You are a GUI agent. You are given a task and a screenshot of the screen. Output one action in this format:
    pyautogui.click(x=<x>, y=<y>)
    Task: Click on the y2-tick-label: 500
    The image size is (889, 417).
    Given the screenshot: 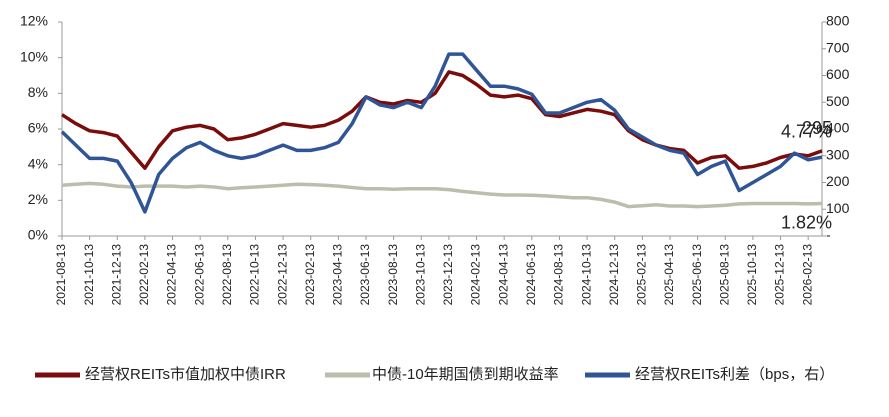 What is the action you would take?
    pyautogui.click(x=838, y=101)
    